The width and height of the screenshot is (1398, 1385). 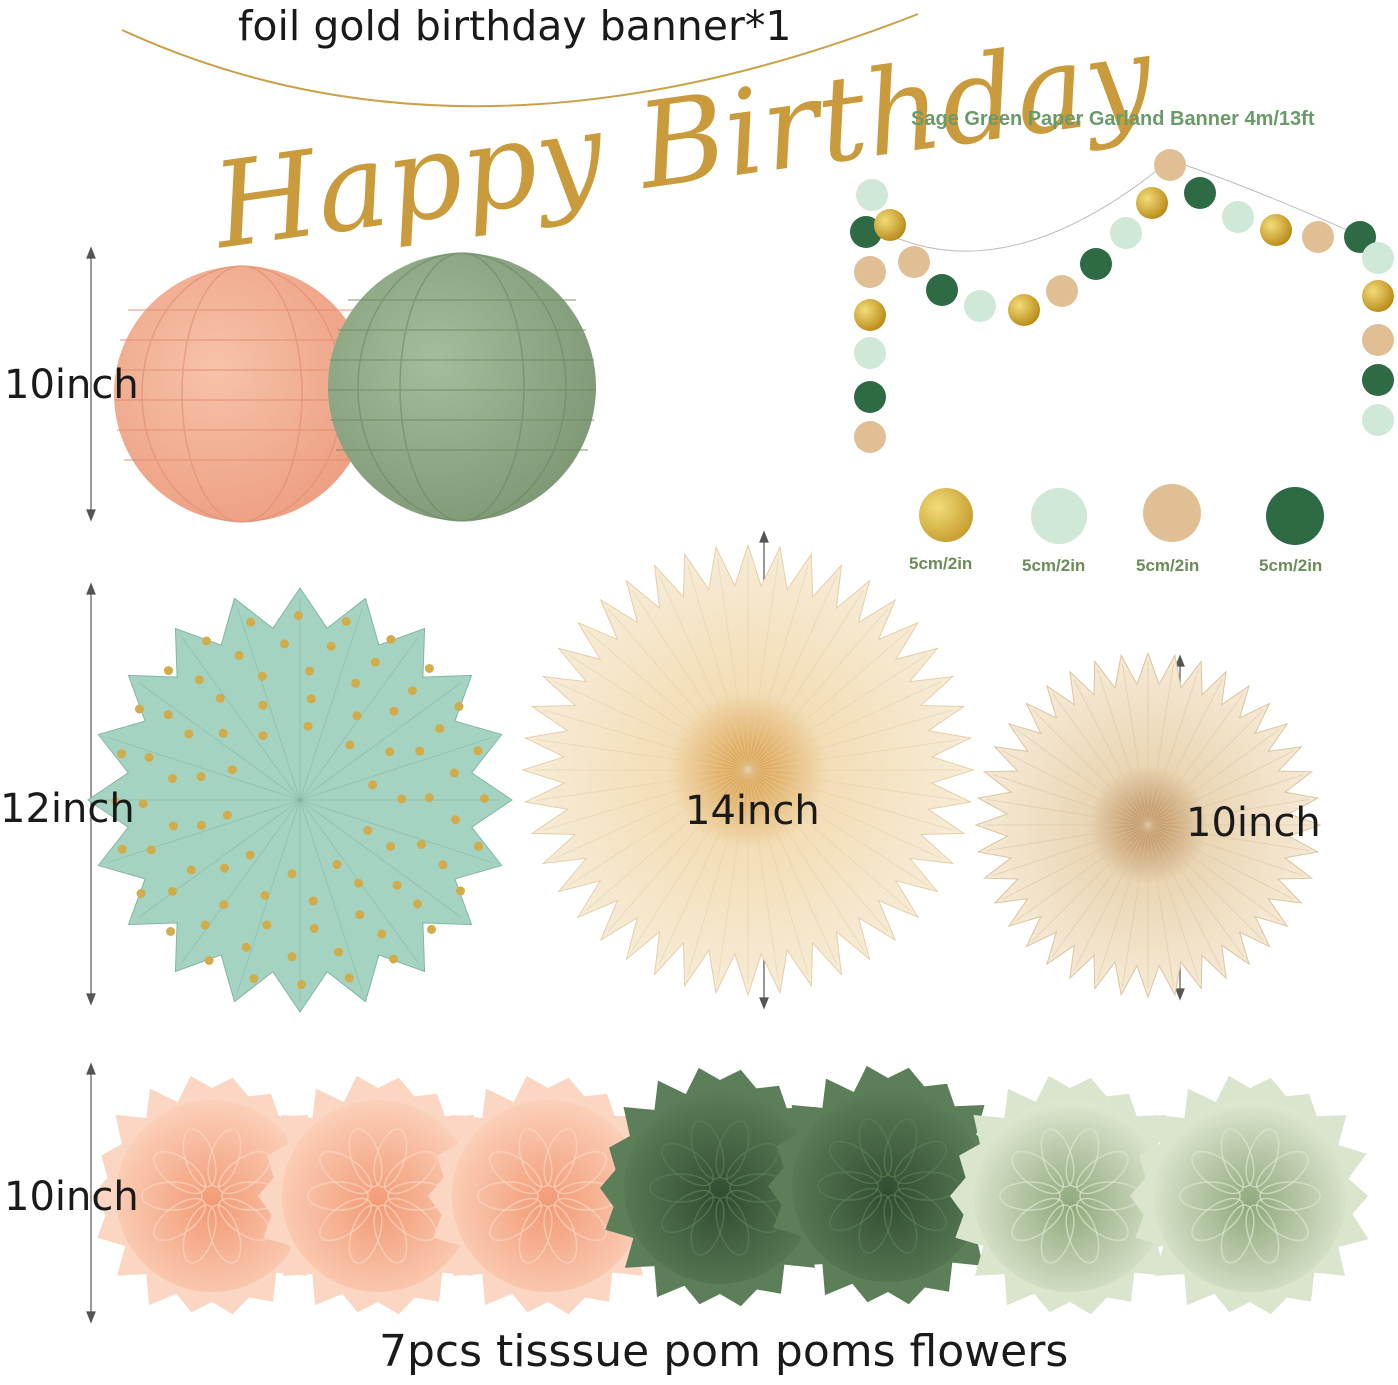 What do you see at coordinates (682, 141) in the screenshot?
I see `banner-script-text: Happy Birthday` at bounding box center [682, 141].